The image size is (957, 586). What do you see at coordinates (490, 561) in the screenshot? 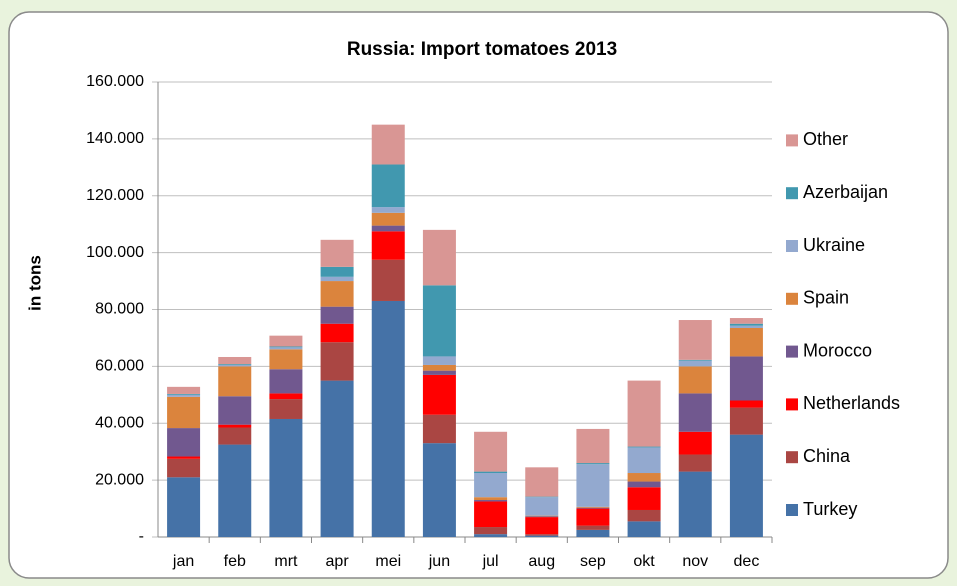
I see `x-tick-label: jul` at bounding box center [490, 561].